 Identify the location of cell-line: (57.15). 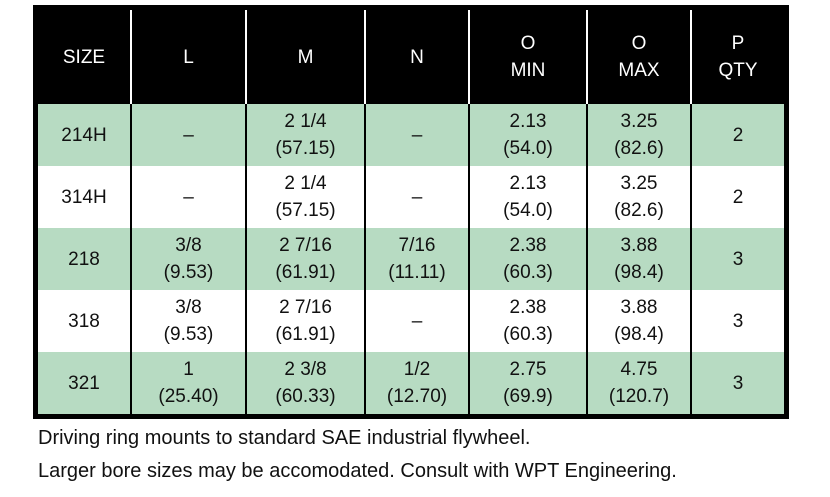
(305, 210).